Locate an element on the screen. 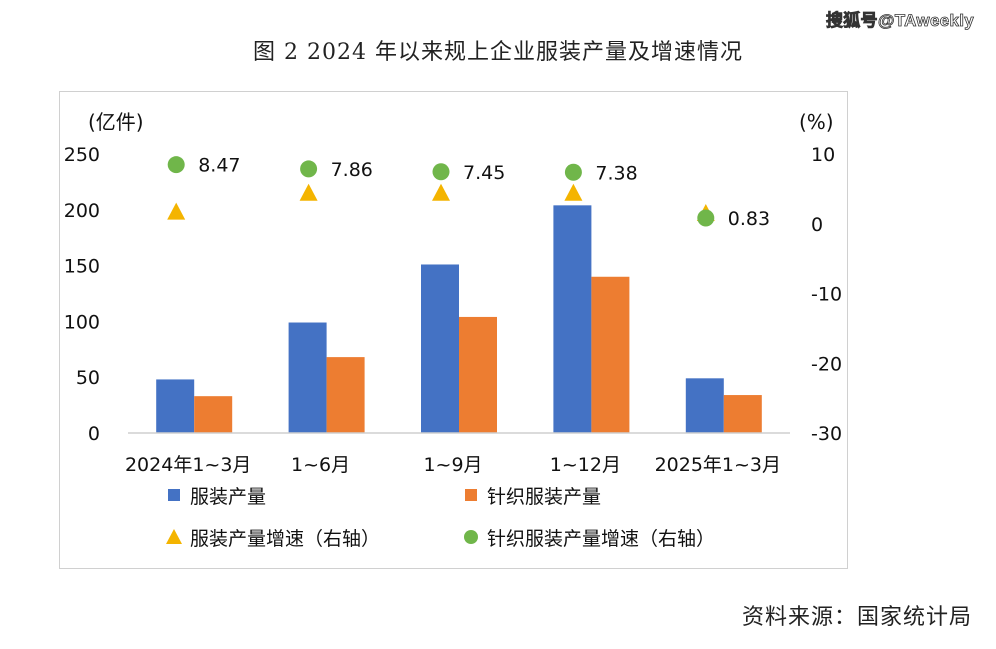 Image resolution: width=996 pixels, height=649 pixels. left-tick-label: 250 is located at coordinates (82, 155).